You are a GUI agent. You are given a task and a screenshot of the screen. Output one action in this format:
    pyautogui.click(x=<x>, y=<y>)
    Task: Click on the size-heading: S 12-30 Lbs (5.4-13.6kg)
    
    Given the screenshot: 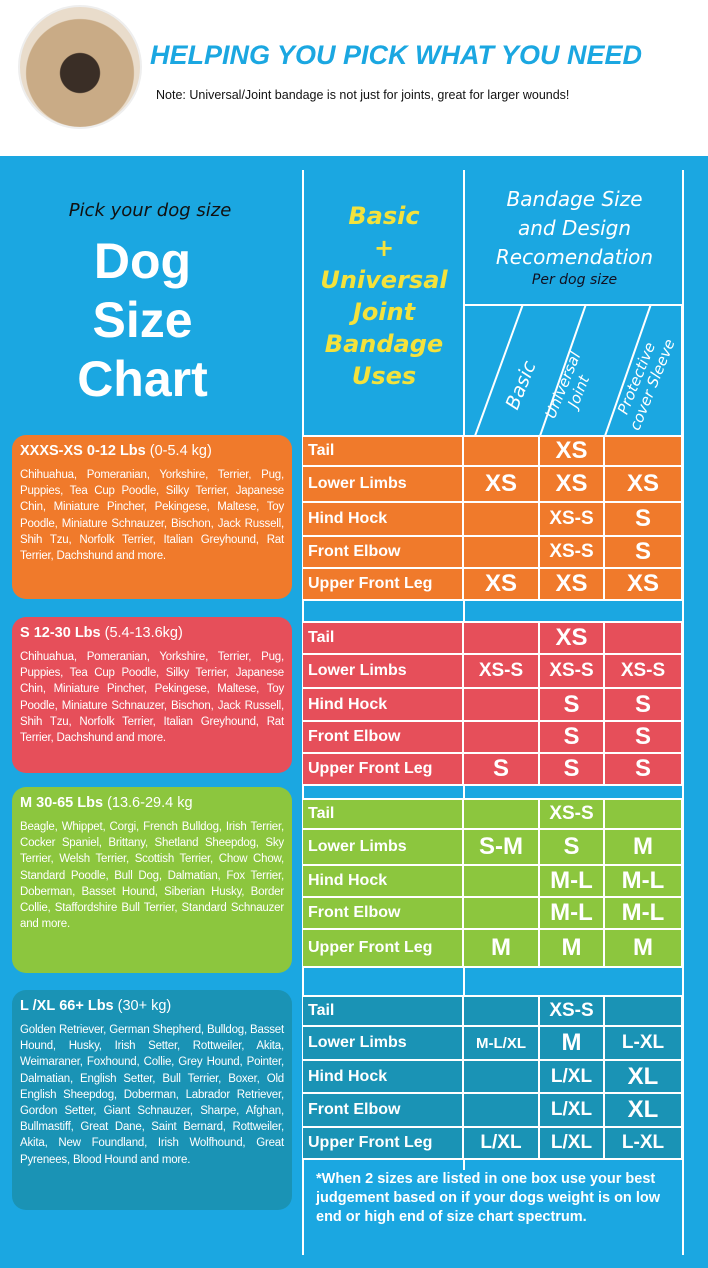 What is the action you would take?
    pyautogui.click(x=152, y=633)
    